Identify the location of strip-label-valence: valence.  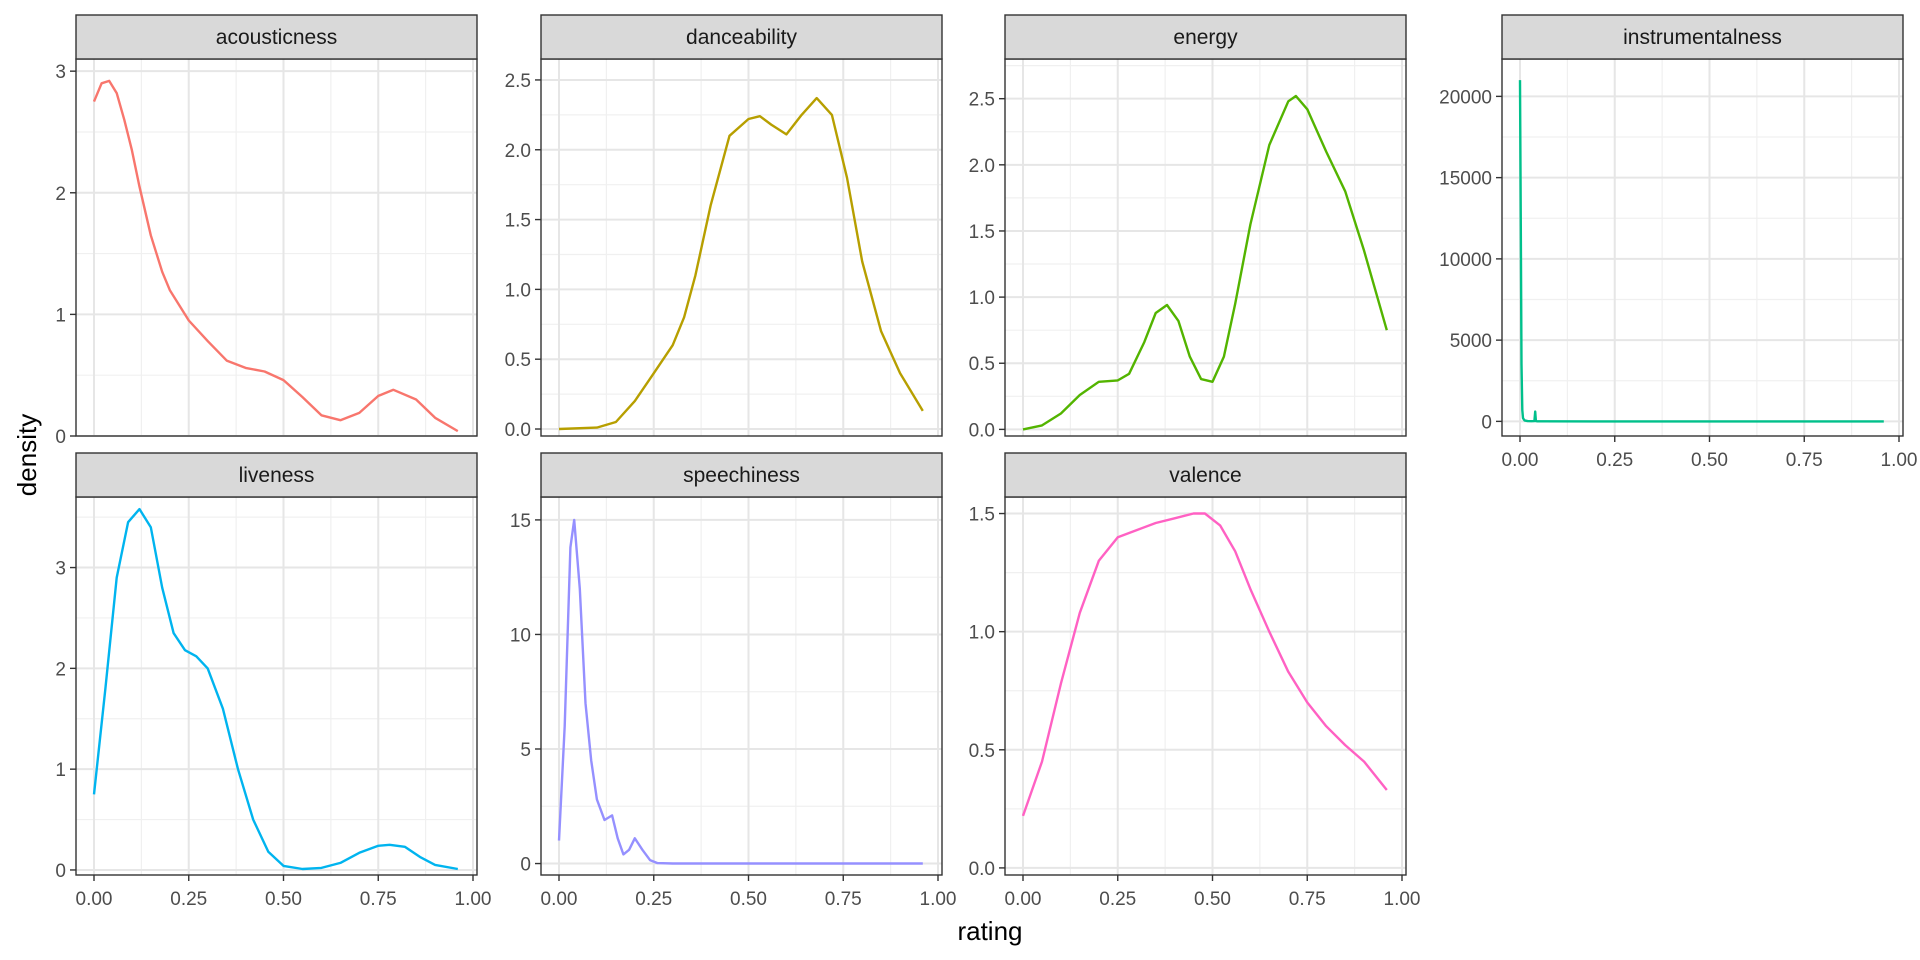
(1205, 475).